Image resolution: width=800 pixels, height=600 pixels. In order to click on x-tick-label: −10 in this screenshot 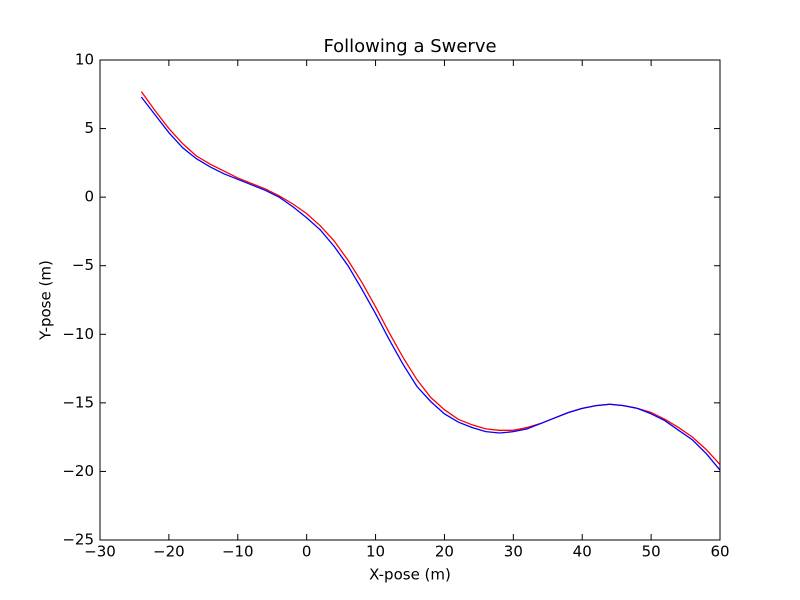, I will do `click(238, 552)`.